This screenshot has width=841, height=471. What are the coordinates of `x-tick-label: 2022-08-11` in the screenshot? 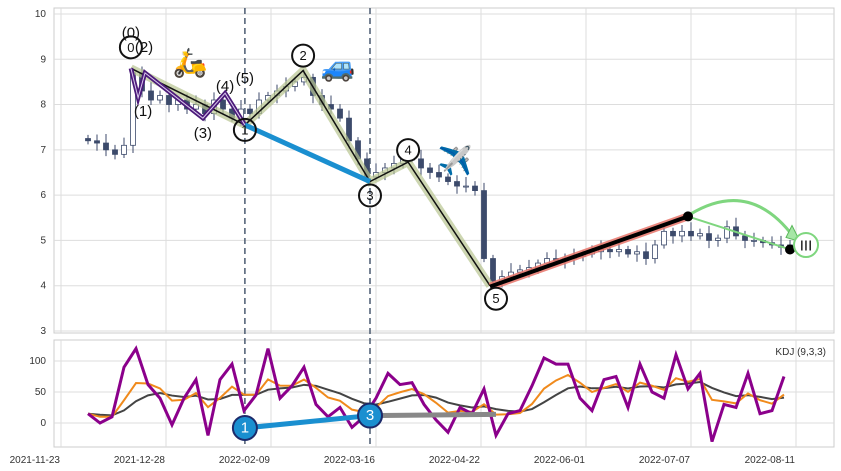 It's located at (770, 460).